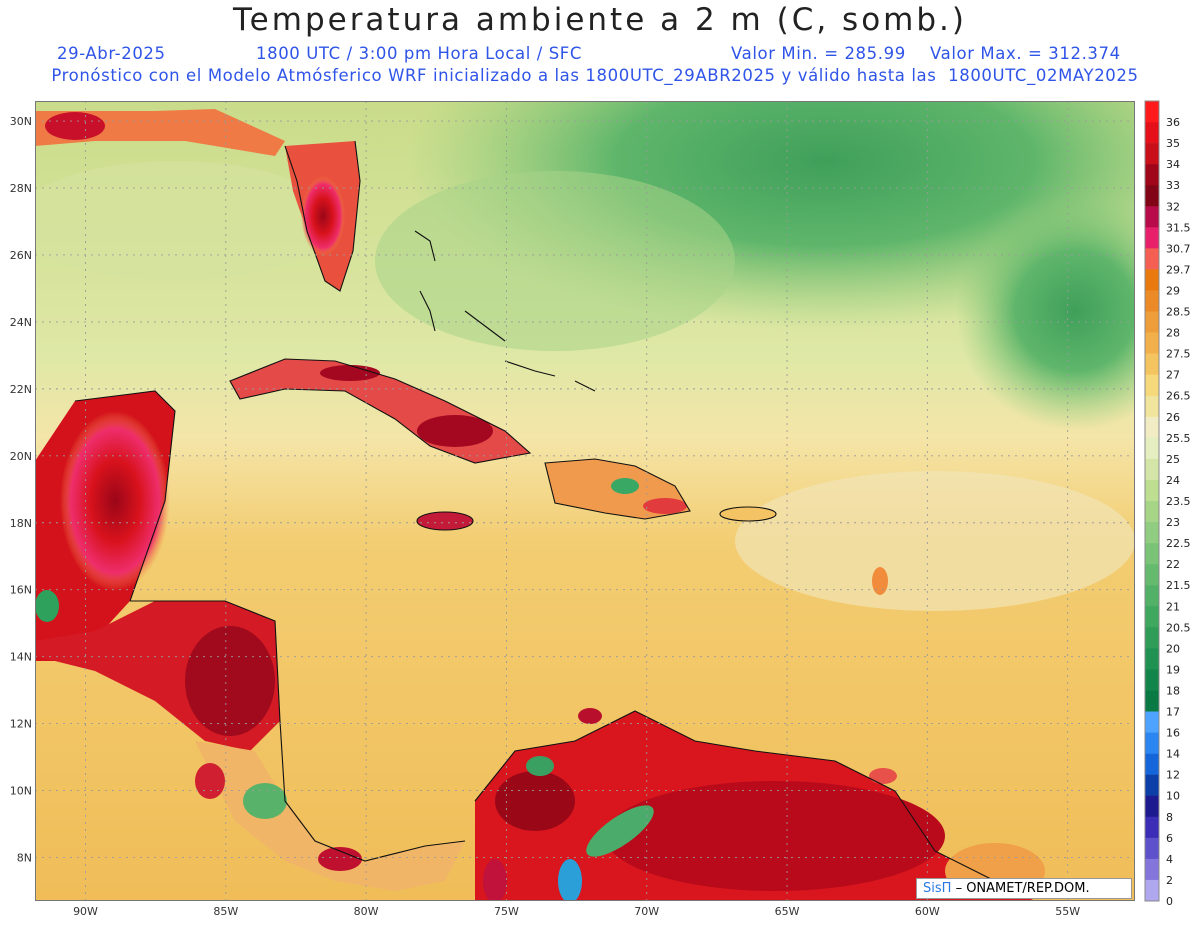  What do you see at coordinates (1173, 143) in the screenshot?
I see `colorbar-label: 35` at bounding box center [1173, 143].